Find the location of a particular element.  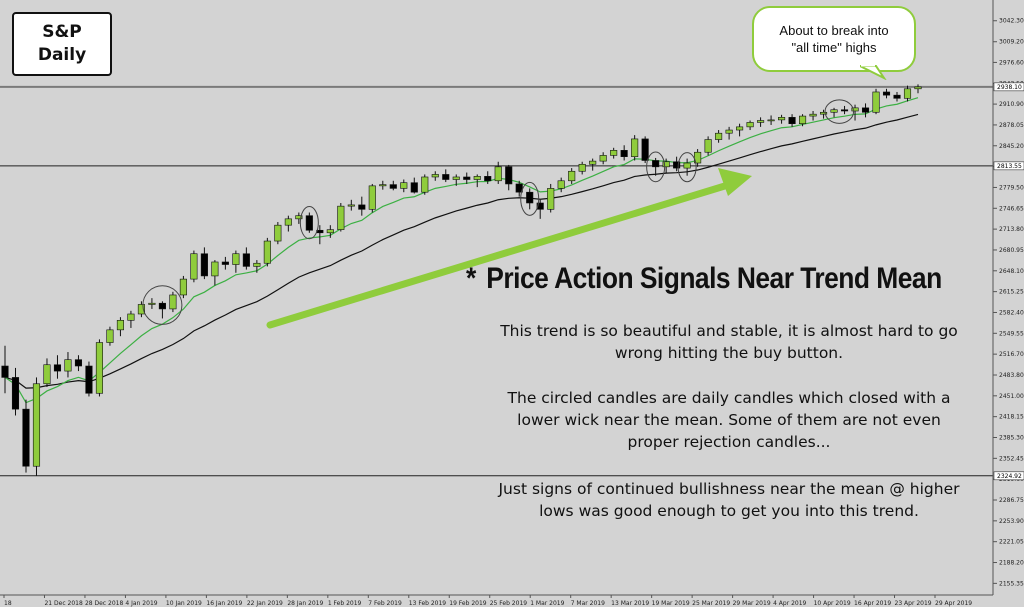

heading-asterisk: * is located at coordinates (471, 278).